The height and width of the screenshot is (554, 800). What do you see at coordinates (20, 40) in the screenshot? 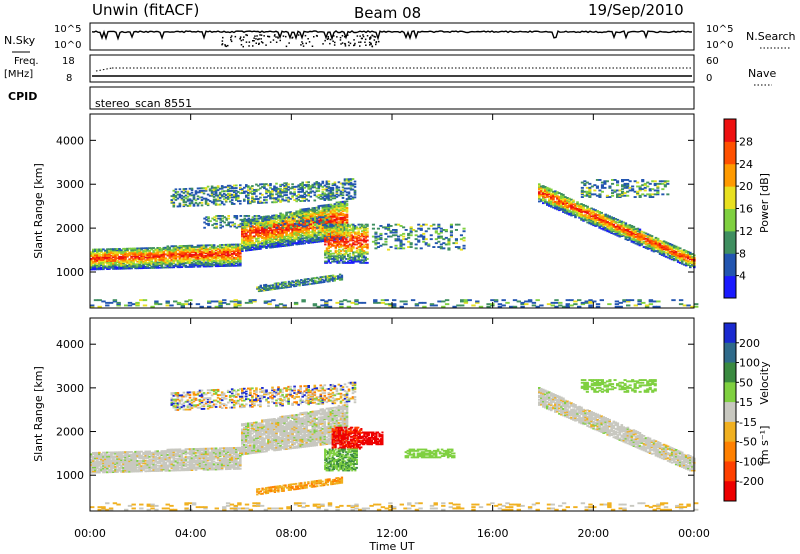
I see `nsky-label: N.Sky` at bounding box center [20, 40].